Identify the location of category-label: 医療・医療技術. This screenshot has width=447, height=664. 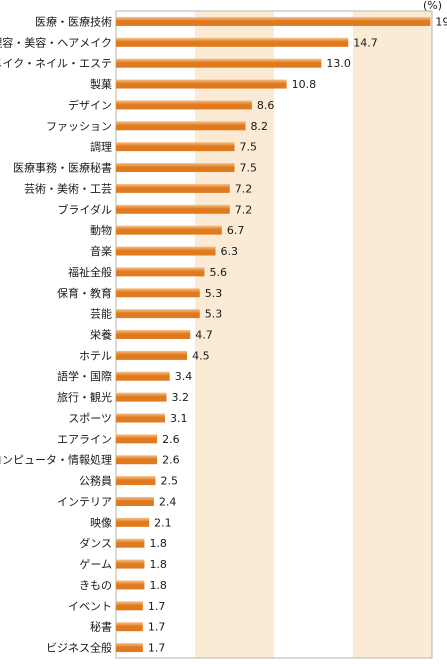
(73, 21).